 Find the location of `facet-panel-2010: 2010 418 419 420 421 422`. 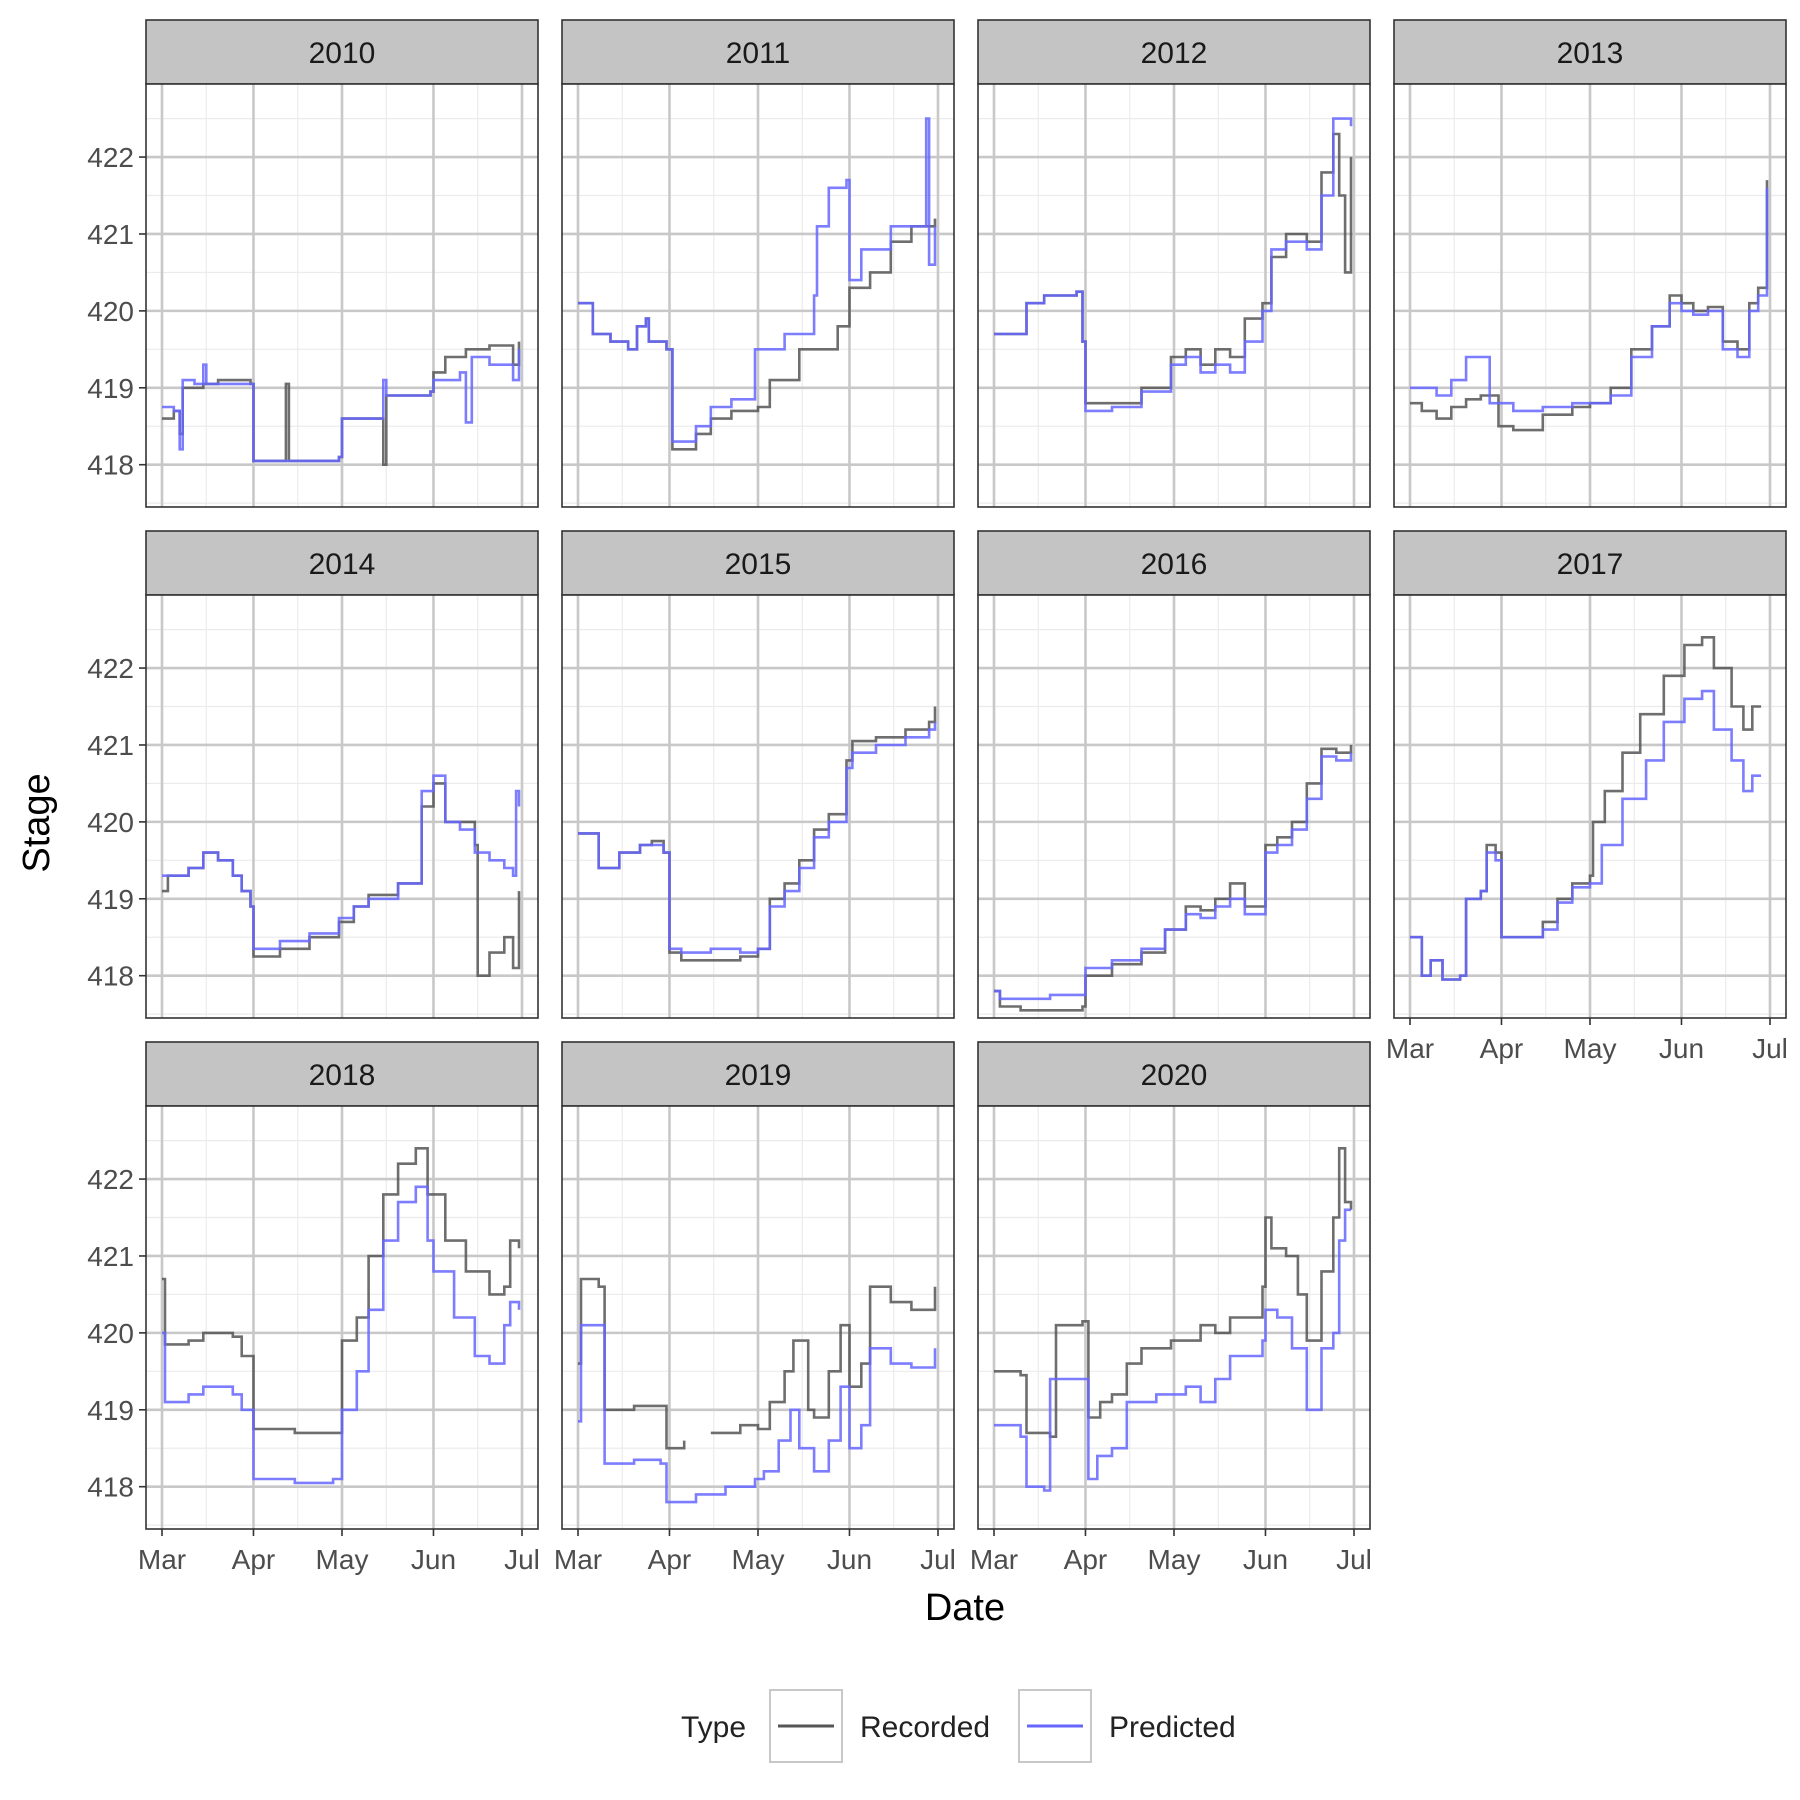

facet-panel-2010: 2010 418 419 420 421 422 is located at coordinates (313, 263).